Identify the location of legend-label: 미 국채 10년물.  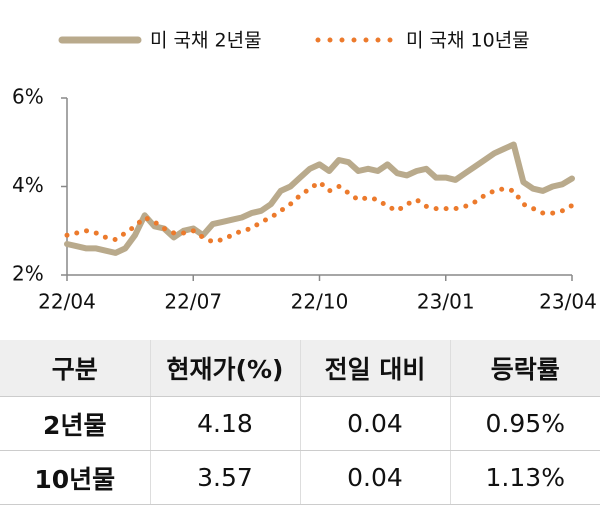
(468, 41).